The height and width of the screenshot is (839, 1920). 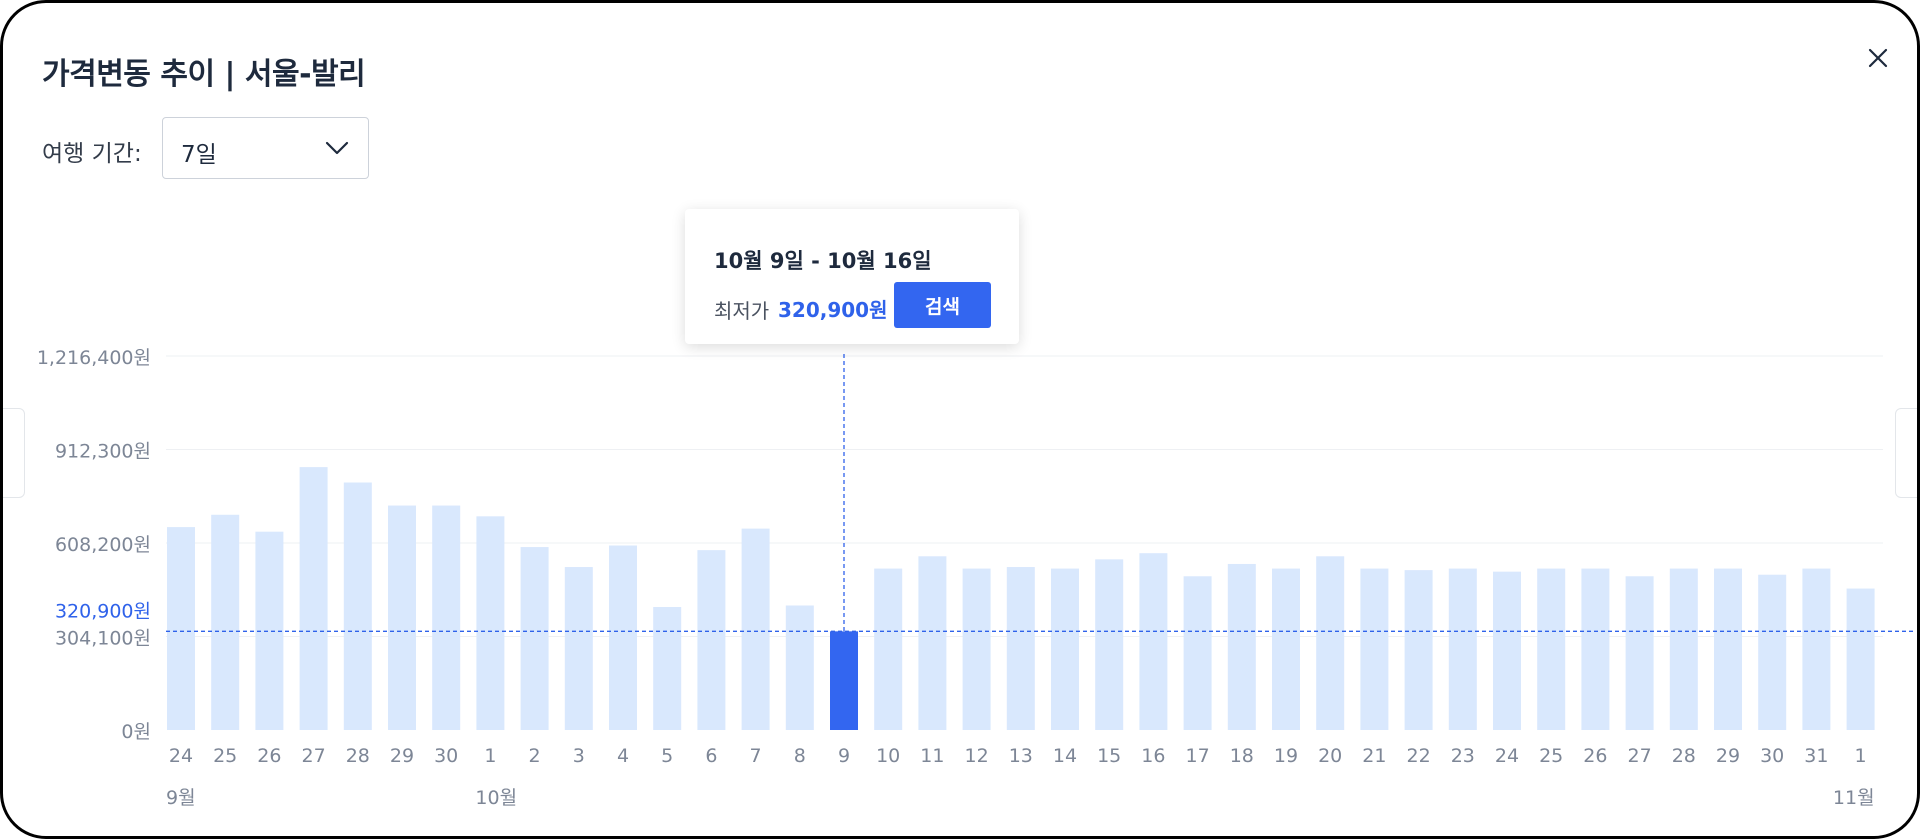 What do you see at coordinates (1242, 756) in the screenshot?
I see `x-tick-label: 18` at bounding box center [1242, 756].